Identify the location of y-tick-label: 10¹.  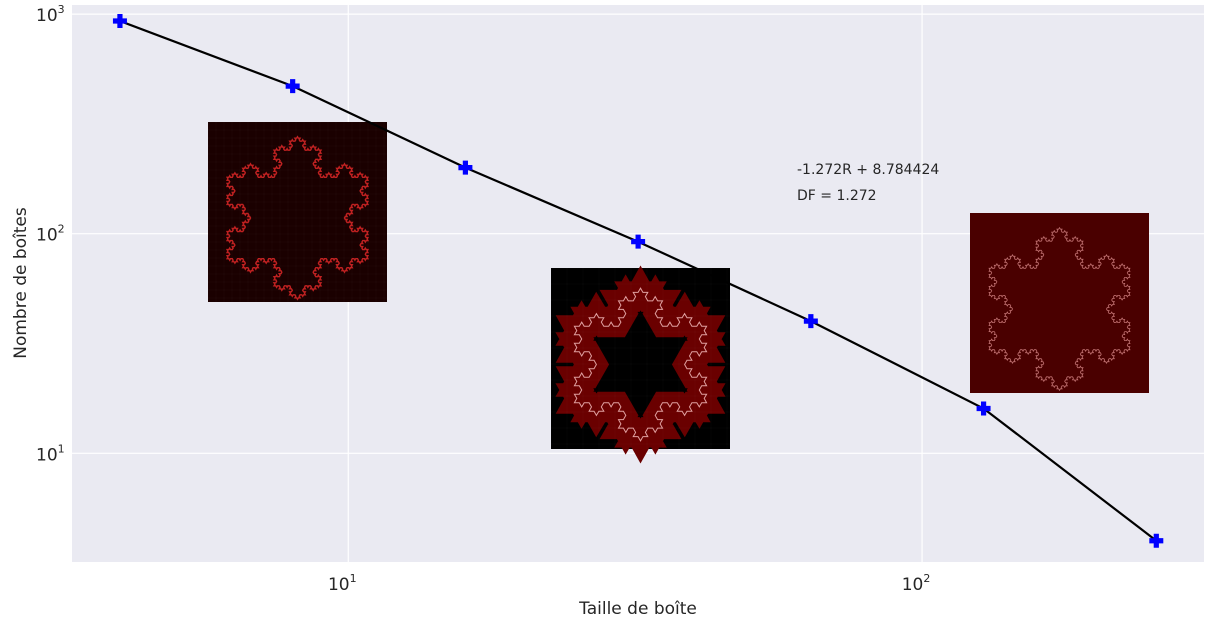
(50, 453).